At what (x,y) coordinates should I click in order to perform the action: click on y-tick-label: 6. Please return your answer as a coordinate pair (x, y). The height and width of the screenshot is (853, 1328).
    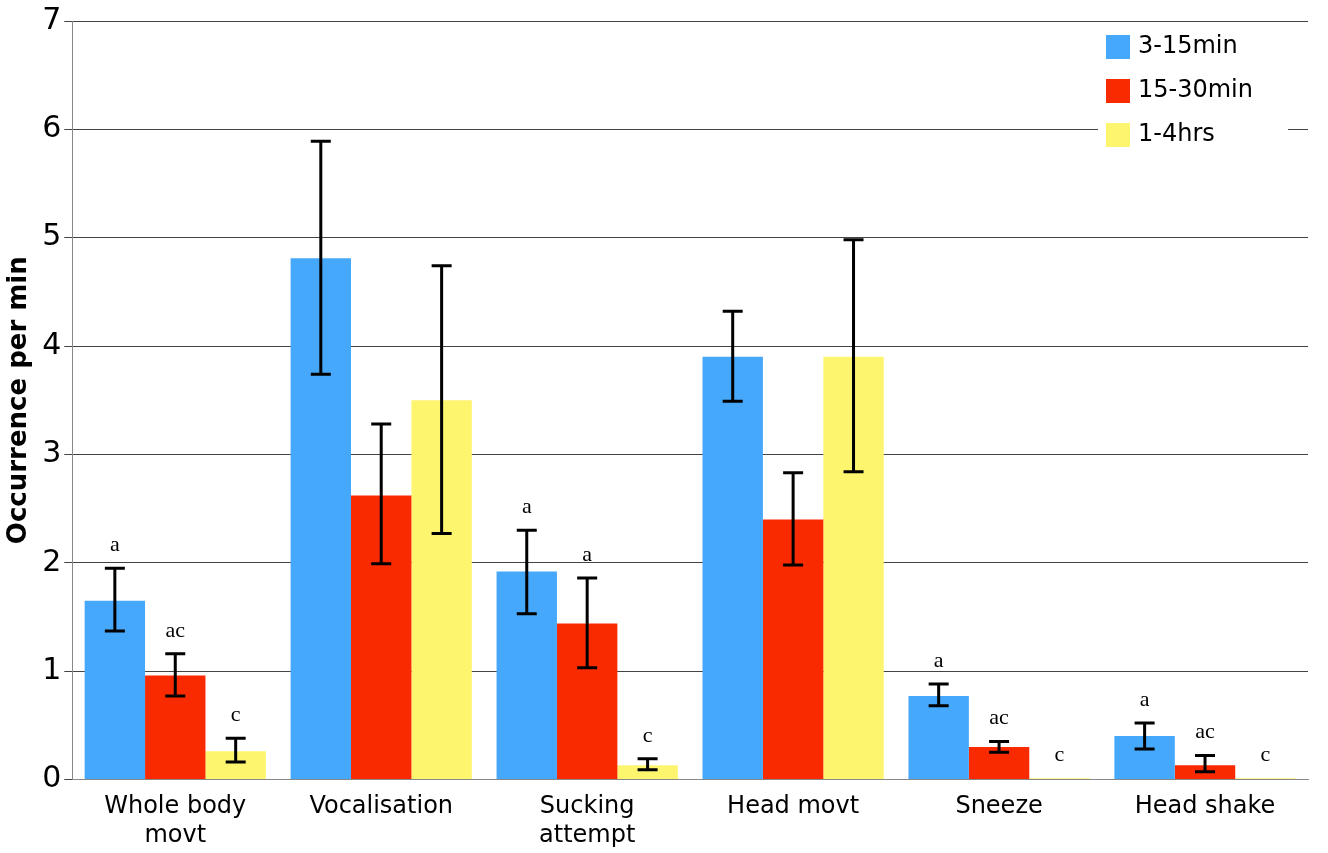
    Looking at the image, I should click on (52, 127).